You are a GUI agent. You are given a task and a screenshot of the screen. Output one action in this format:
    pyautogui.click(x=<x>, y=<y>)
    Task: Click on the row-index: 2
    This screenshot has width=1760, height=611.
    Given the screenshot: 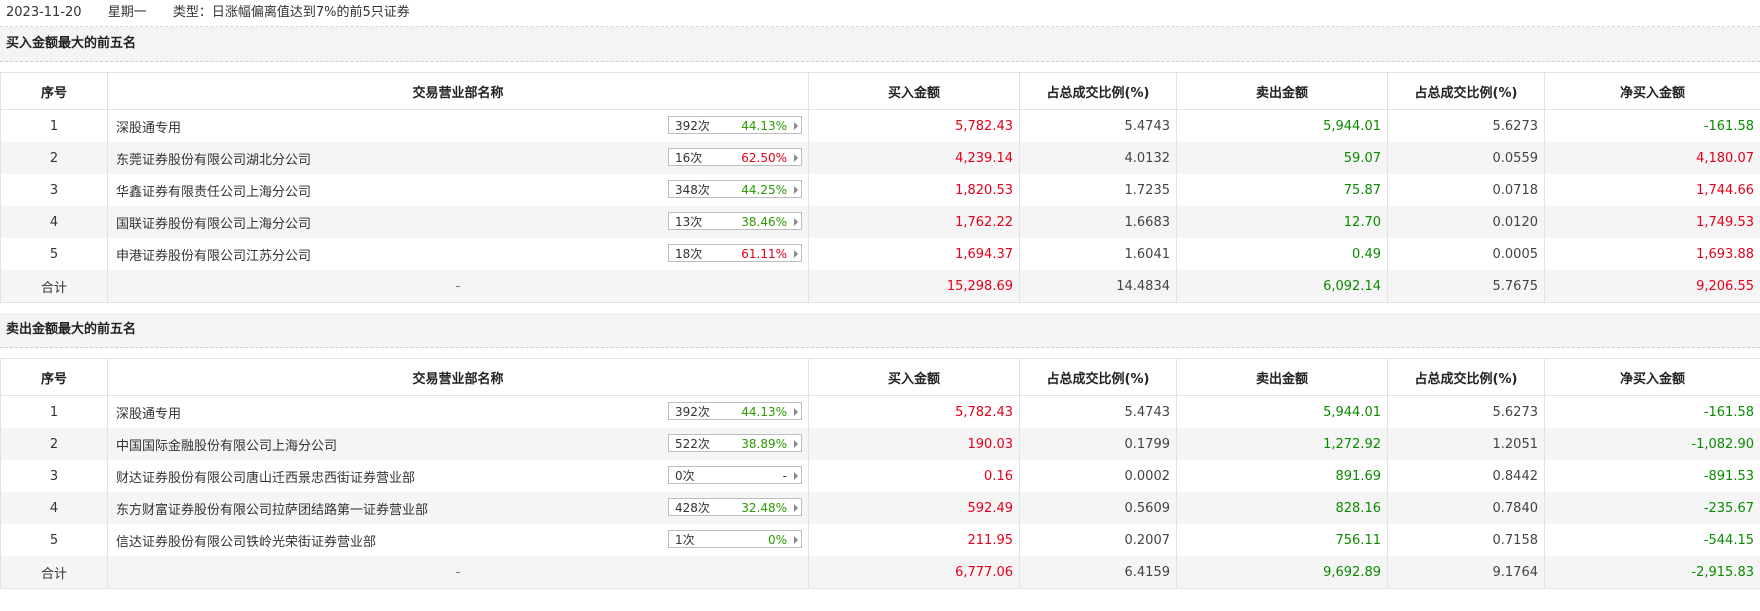 What is the action you would take?
    pyautogui.click(x=54, y=444)
    